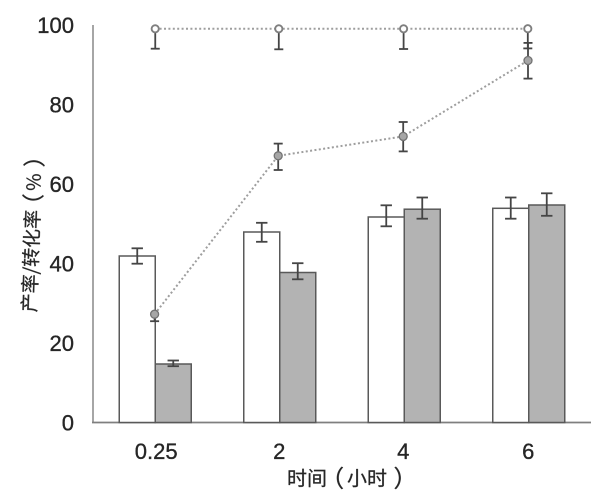 The image size is (600, 504). What do you see at coordinates (279, 451) in the screenshot?
I see `svg-text: 2` at bounding box center [279, 451].